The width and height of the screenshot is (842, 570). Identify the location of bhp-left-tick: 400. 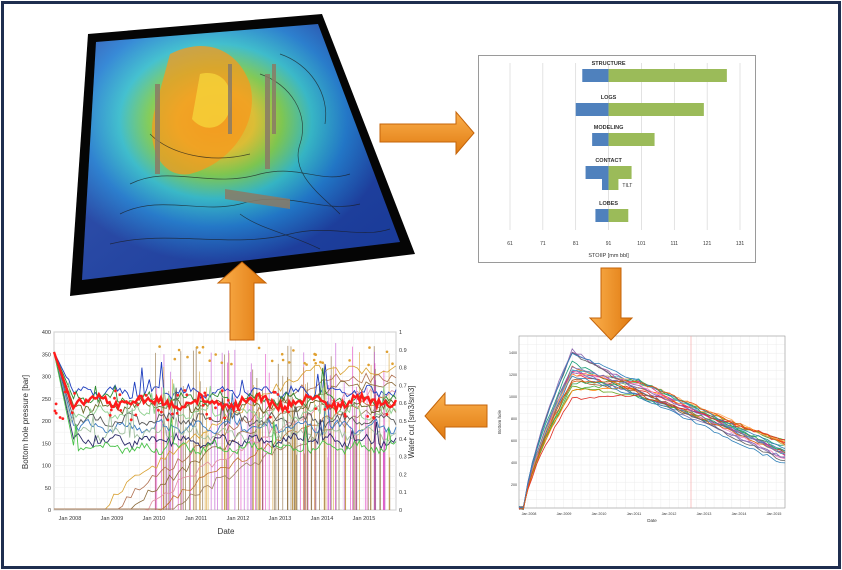
(46, 333).